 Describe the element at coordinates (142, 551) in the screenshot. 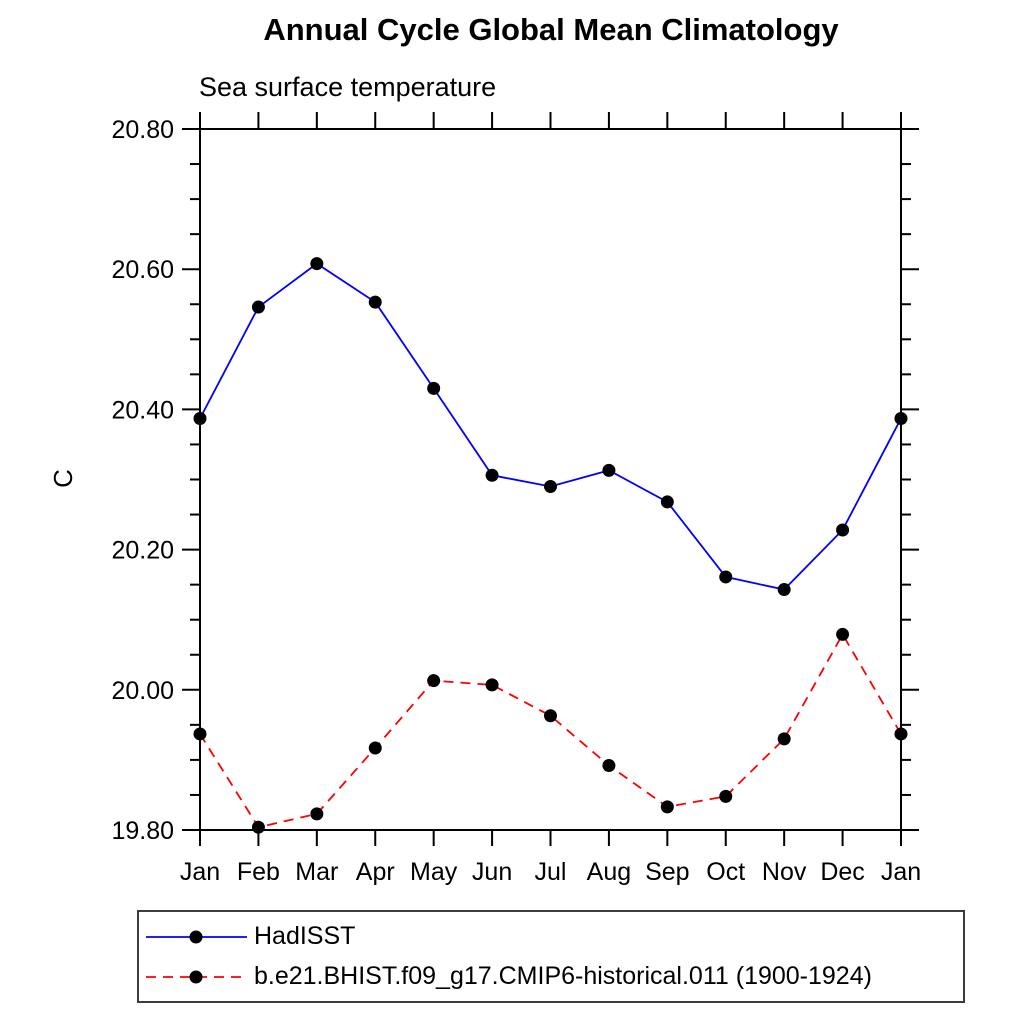

I see `y-tick-label: 20.20` at that location.